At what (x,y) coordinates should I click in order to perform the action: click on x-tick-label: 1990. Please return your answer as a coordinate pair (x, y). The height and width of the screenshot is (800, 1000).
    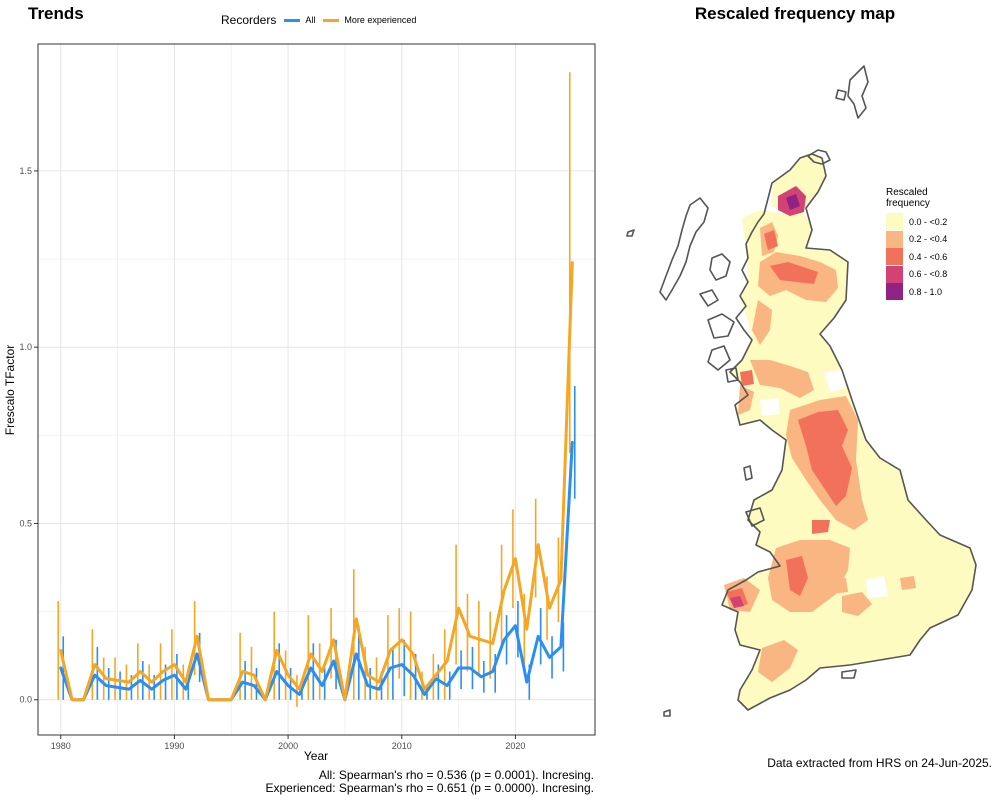
    Looking at the image, I should click on (174, 746).